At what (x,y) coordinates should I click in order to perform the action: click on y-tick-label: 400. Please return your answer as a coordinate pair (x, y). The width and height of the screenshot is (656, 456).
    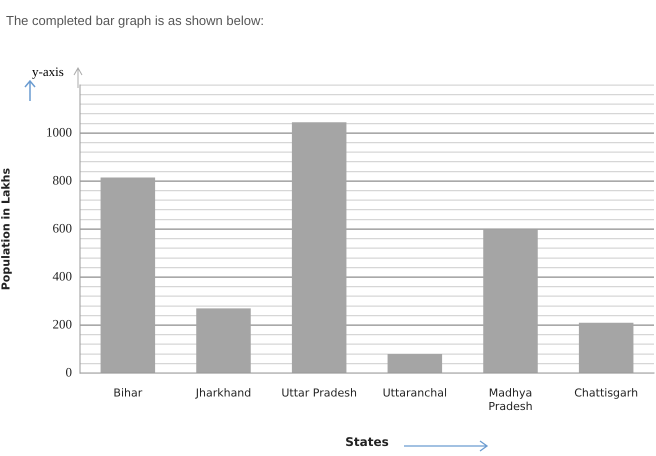
    Looking at the image, I should click on (62, 276).